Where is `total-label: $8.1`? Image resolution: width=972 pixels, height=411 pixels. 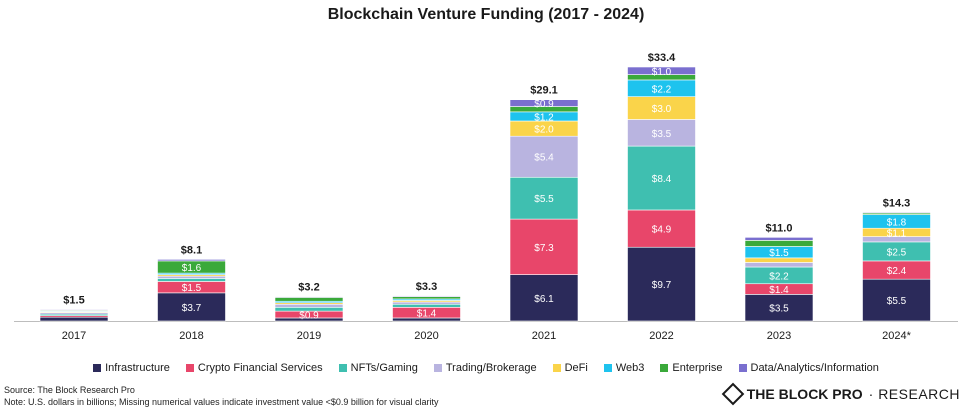 total-label: $8.1 is located at coordinates (191, 250).